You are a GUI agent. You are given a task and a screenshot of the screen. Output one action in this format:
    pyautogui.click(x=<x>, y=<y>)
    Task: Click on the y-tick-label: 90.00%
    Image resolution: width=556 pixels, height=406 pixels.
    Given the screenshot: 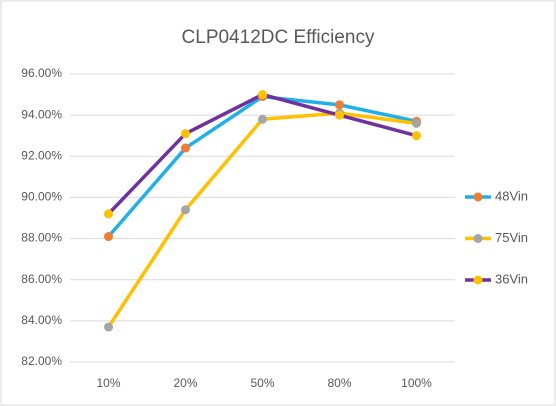 What is the action you would take?
    pyautogui.click(x=41, y=197)
    